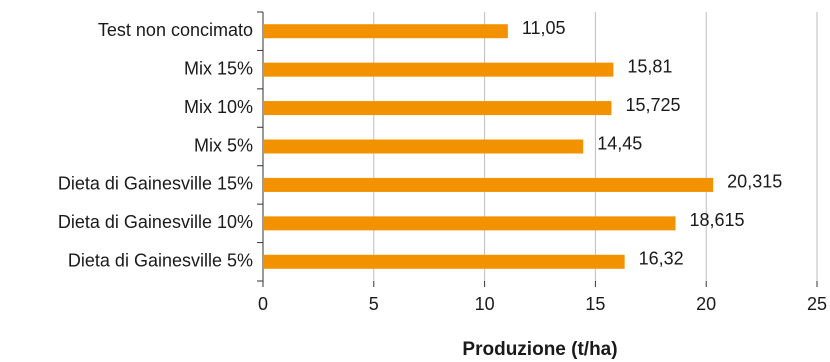 This screenshot has width=830, height=362. I want to click on y-tick-label: Test non concimato, so click(175, 30).